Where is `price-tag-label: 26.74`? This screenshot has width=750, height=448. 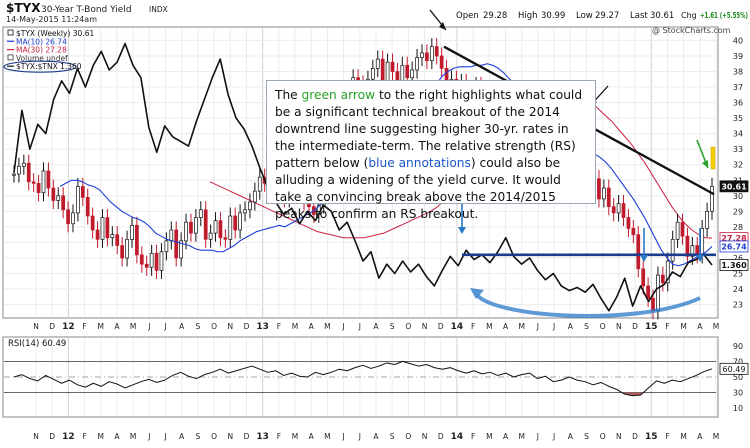 price-tag-label: 26.74 is located at coordinates (734, 246).